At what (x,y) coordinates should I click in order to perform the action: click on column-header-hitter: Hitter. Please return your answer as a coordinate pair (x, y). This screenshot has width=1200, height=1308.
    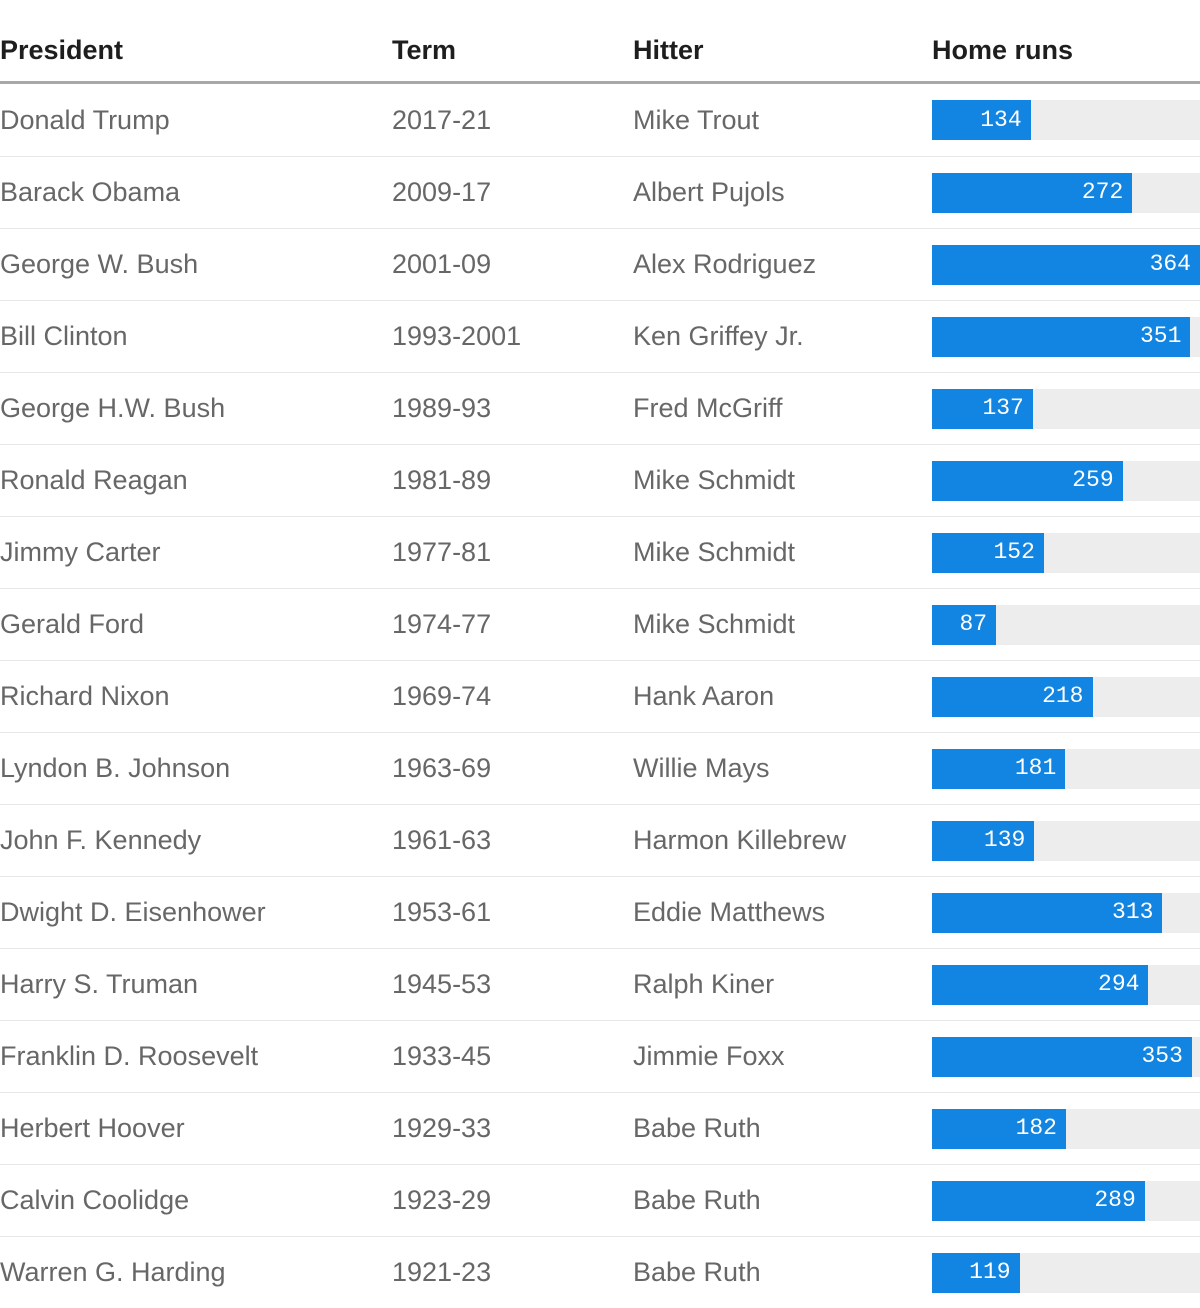
    Looking at the image, I should click on (668, 50).